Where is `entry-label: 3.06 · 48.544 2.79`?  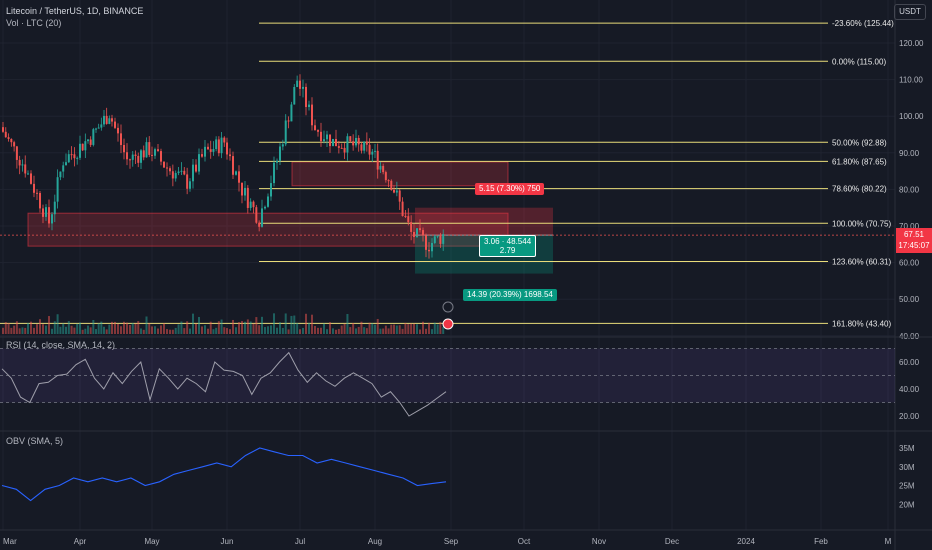
entry-label: 3.06 · 48.544 2.79 is located at coordinates (508, 246).